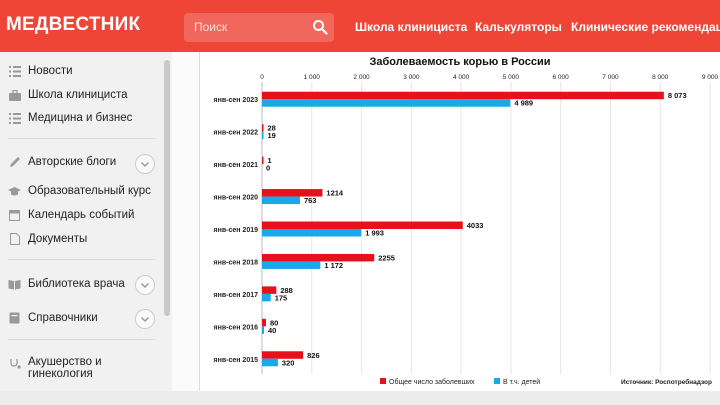 The height and width of the screenshot is (405, 720). Describe the element at coordinates (666, 382) in the screenshot. I see `source-note: Источник: Роспотребнадзор` at that location.